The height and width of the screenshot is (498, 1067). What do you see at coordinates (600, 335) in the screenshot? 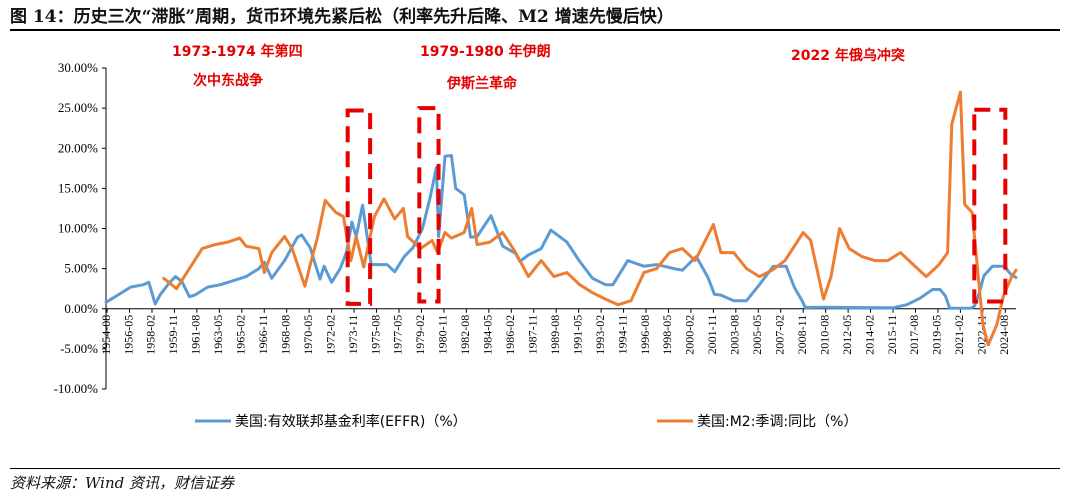
I see `x-tick-label: 1993-02` at bounding box center [600, 335].